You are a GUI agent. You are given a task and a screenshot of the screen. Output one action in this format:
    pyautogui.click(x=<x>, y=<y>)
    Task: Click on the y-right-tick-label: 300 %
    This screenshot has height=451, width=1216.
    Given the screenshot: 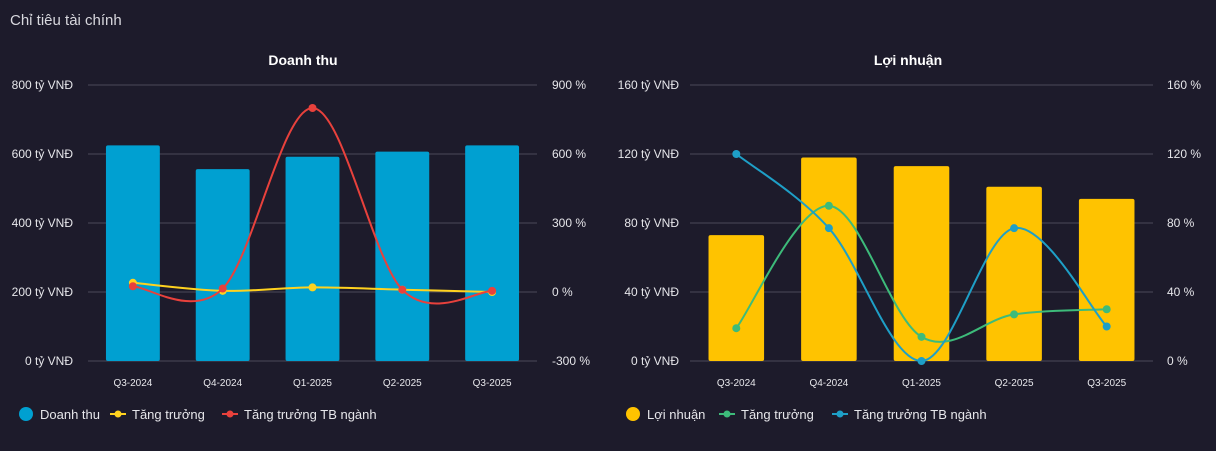 What is the action you would take?
    pyautogui.click(x=569, y=223)
    